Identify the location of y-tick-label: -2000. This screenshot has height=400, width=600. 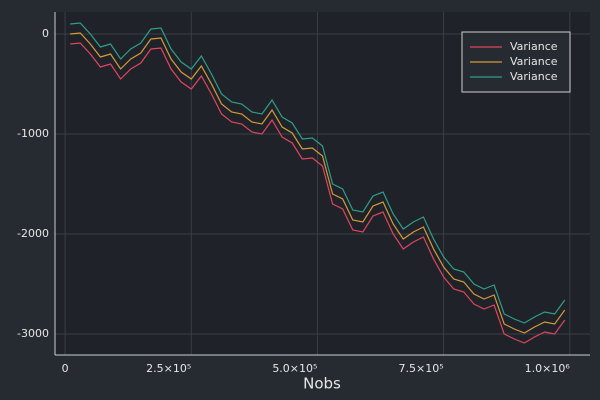
(33, 233).